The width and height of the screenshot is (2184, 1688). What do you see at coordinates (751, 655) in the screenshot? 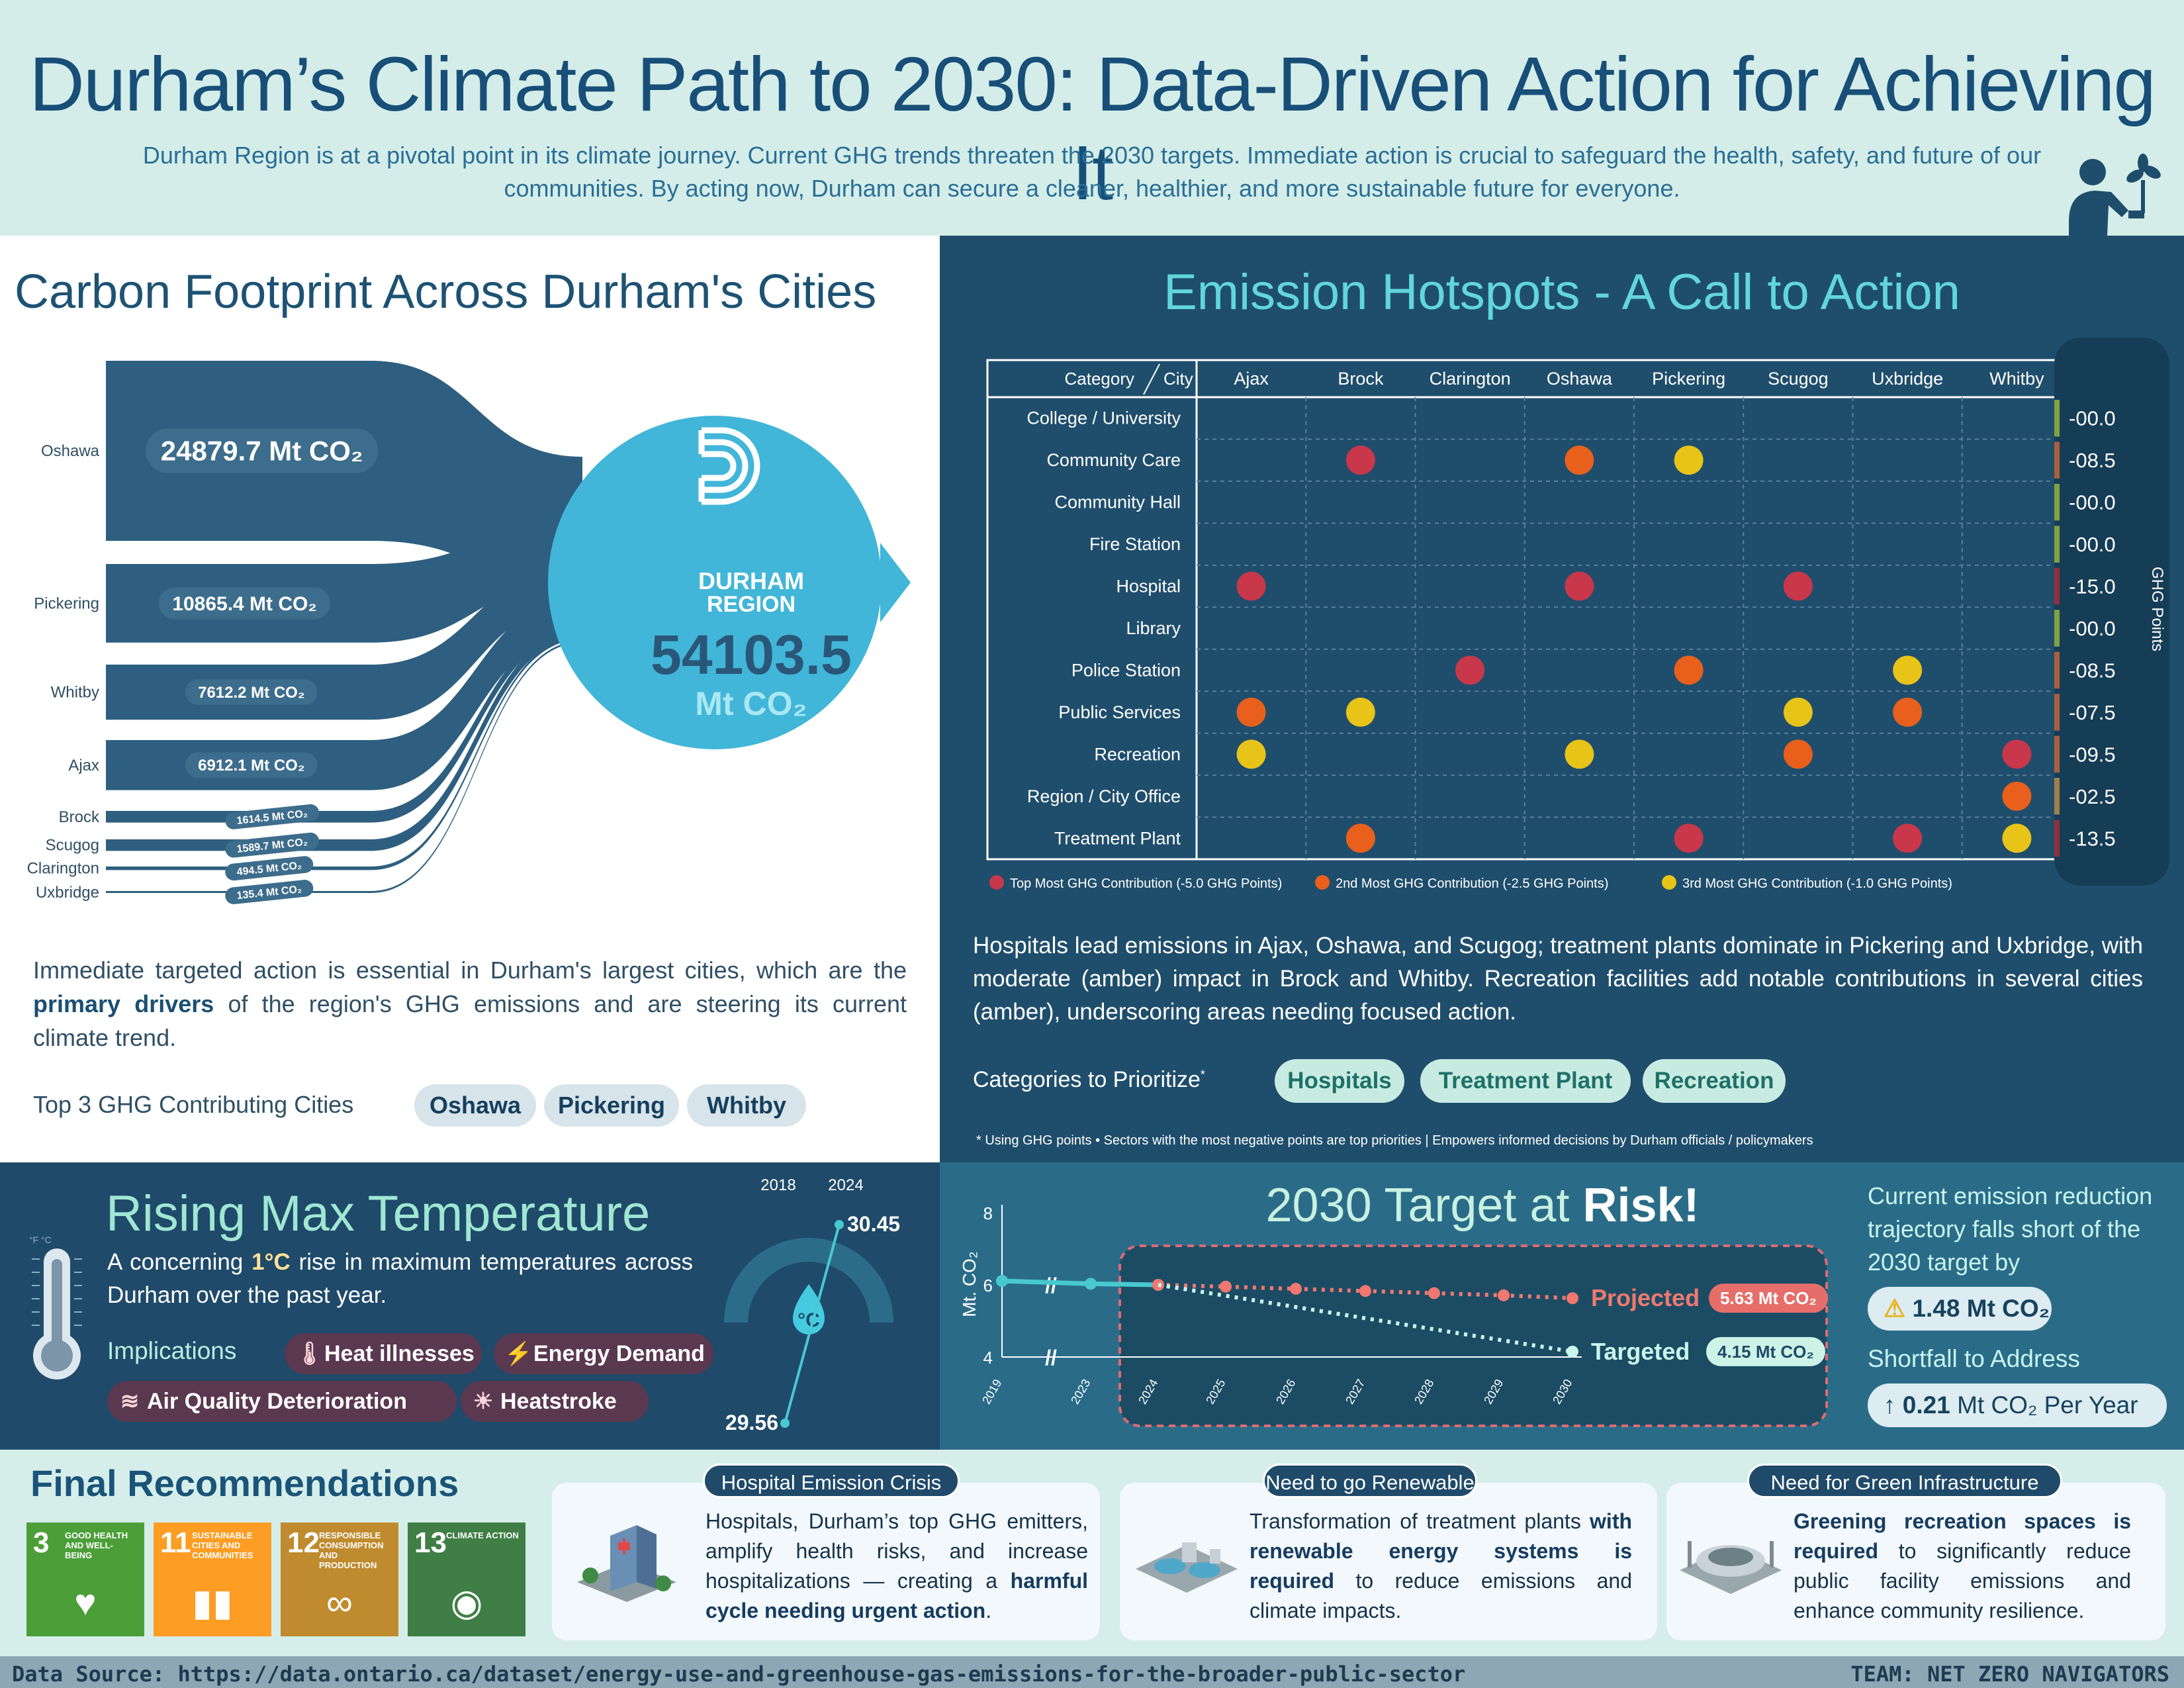
I see `total-emission-value: 54103.5` at bounding box center [751, 655].